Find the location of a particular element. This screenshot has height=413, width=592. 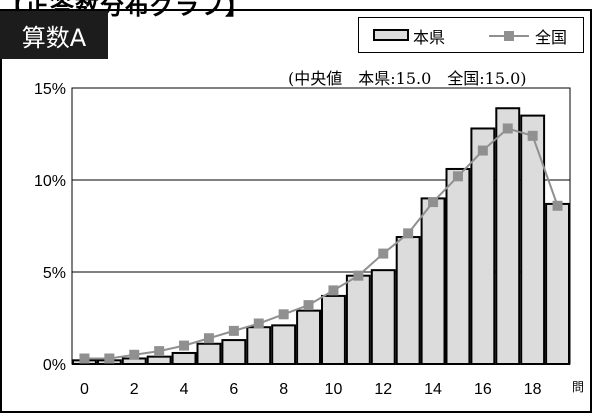

y-tick-label: 10% is located at coordinates (50, 181).